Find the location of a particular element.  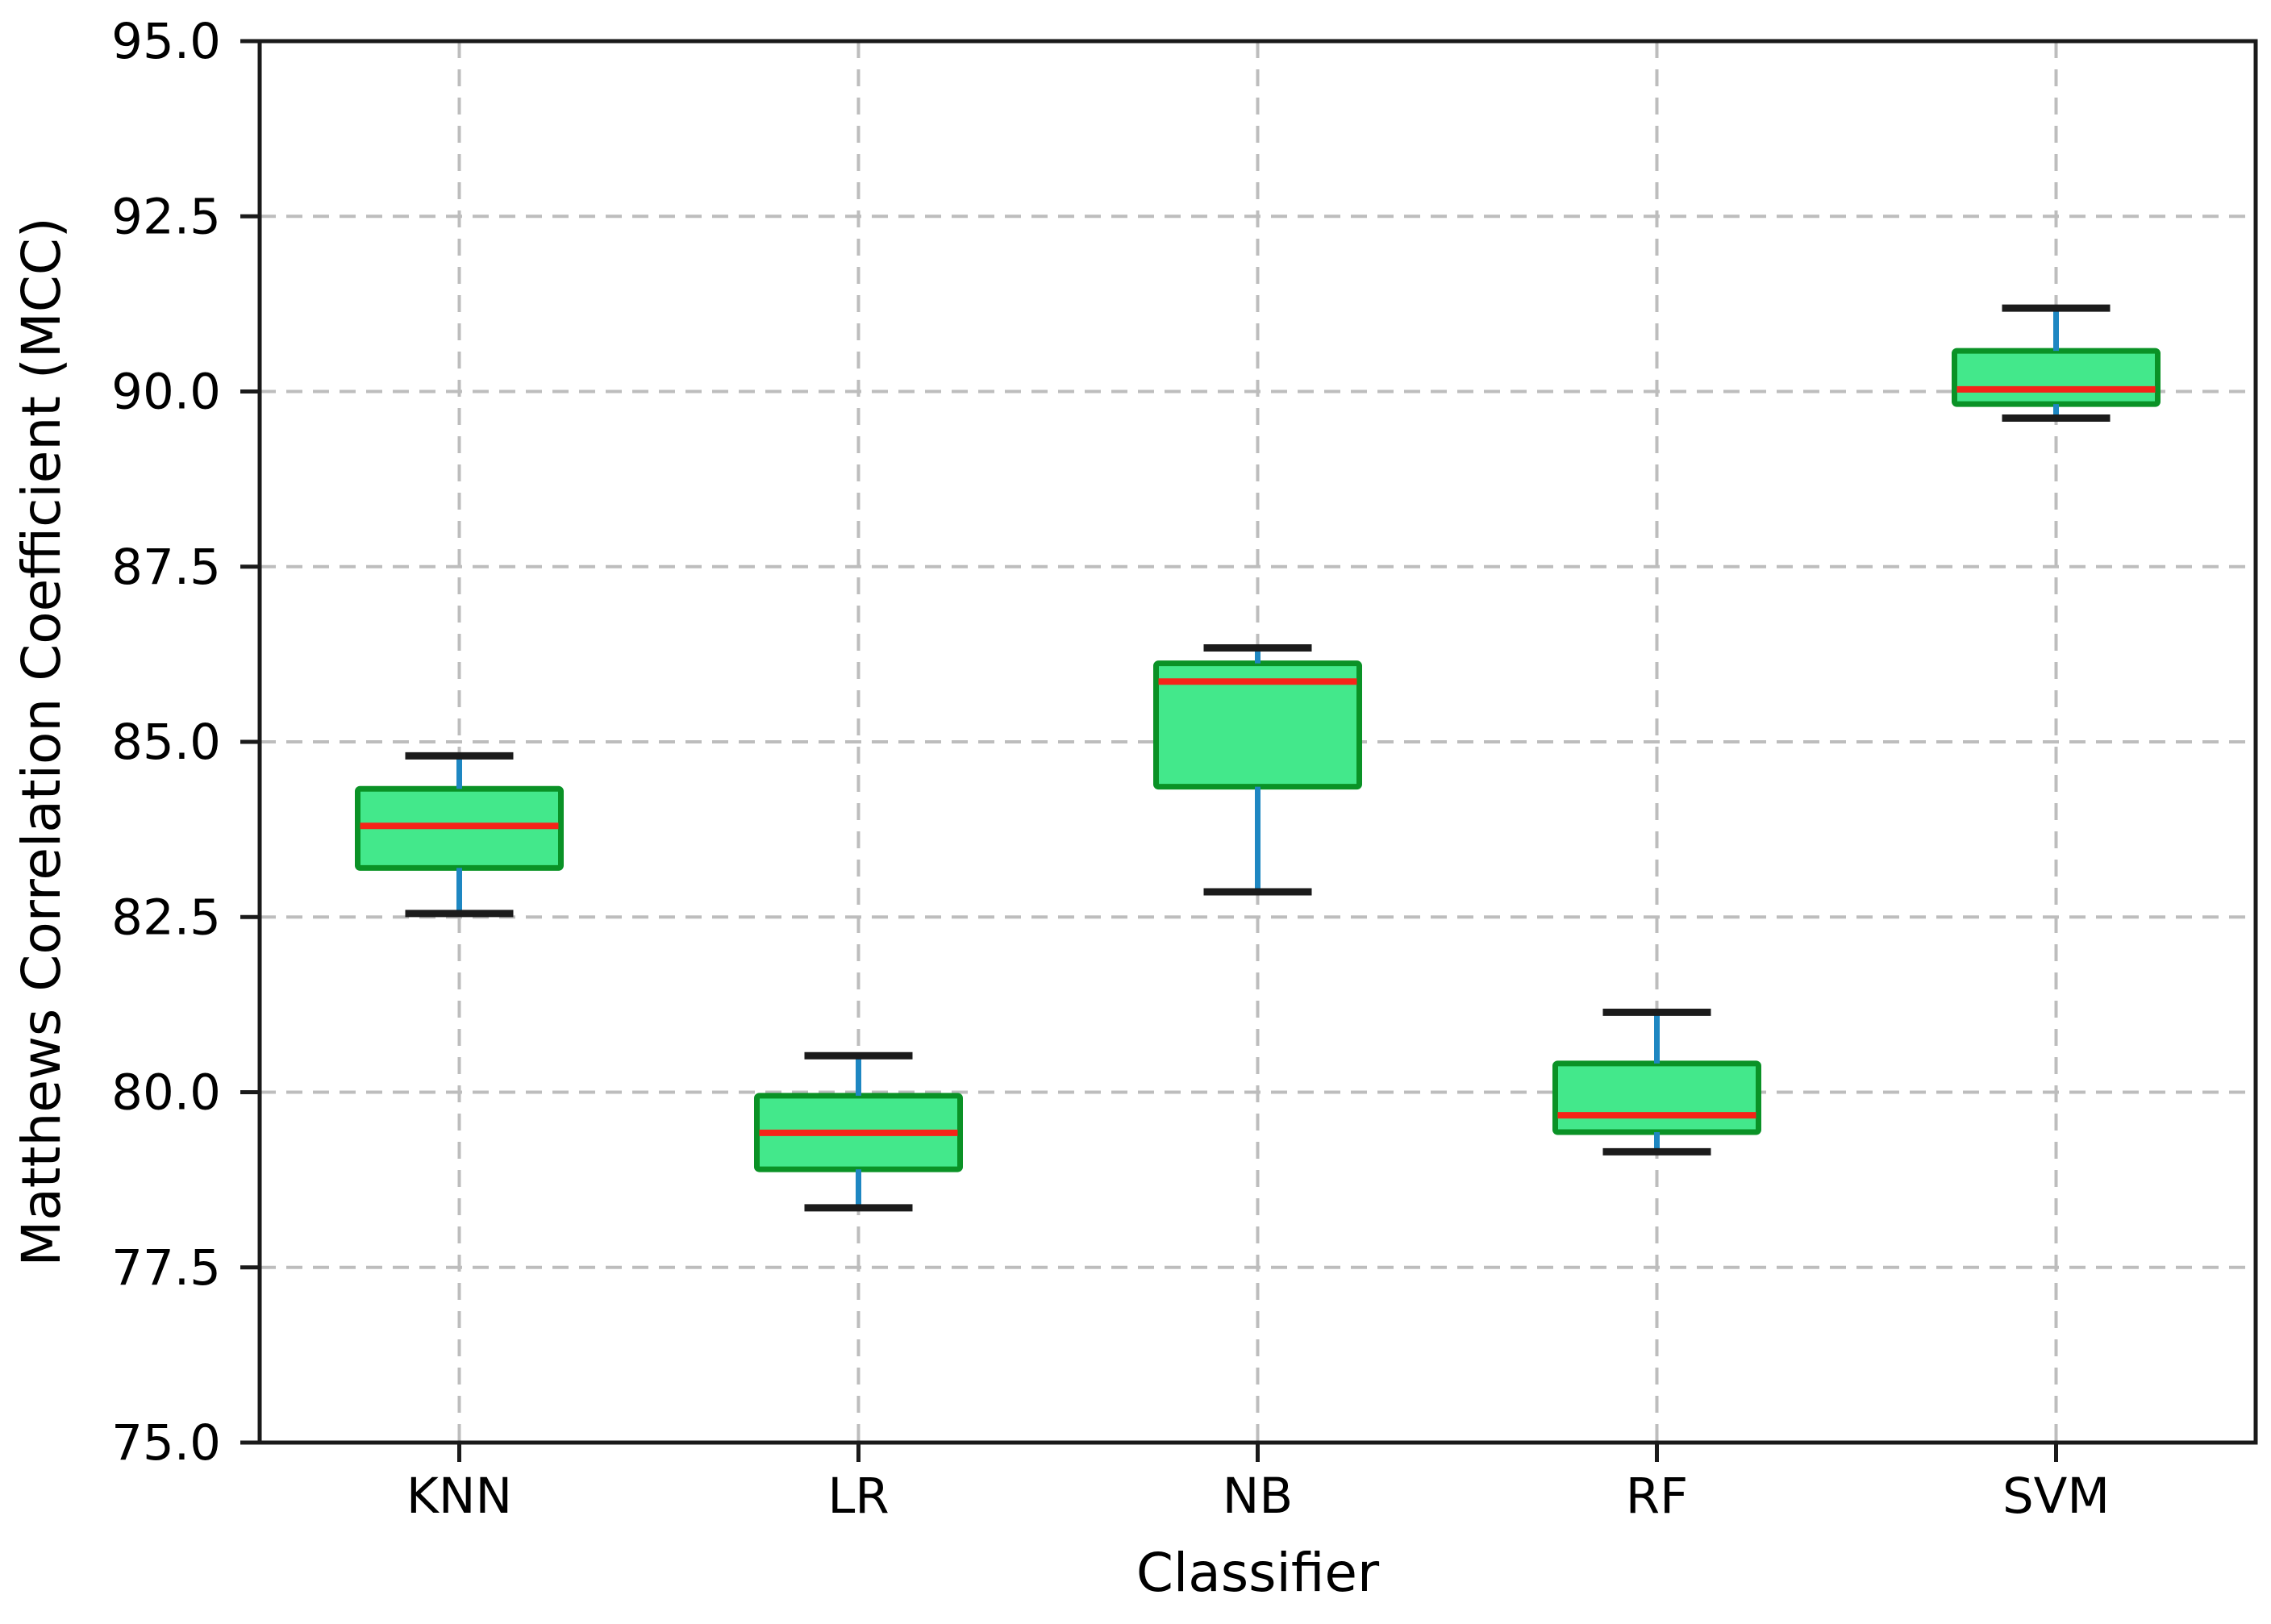

y-axis-label: Matthews Correlation Coefficient (MCC) is located at coordinates (41, 741).